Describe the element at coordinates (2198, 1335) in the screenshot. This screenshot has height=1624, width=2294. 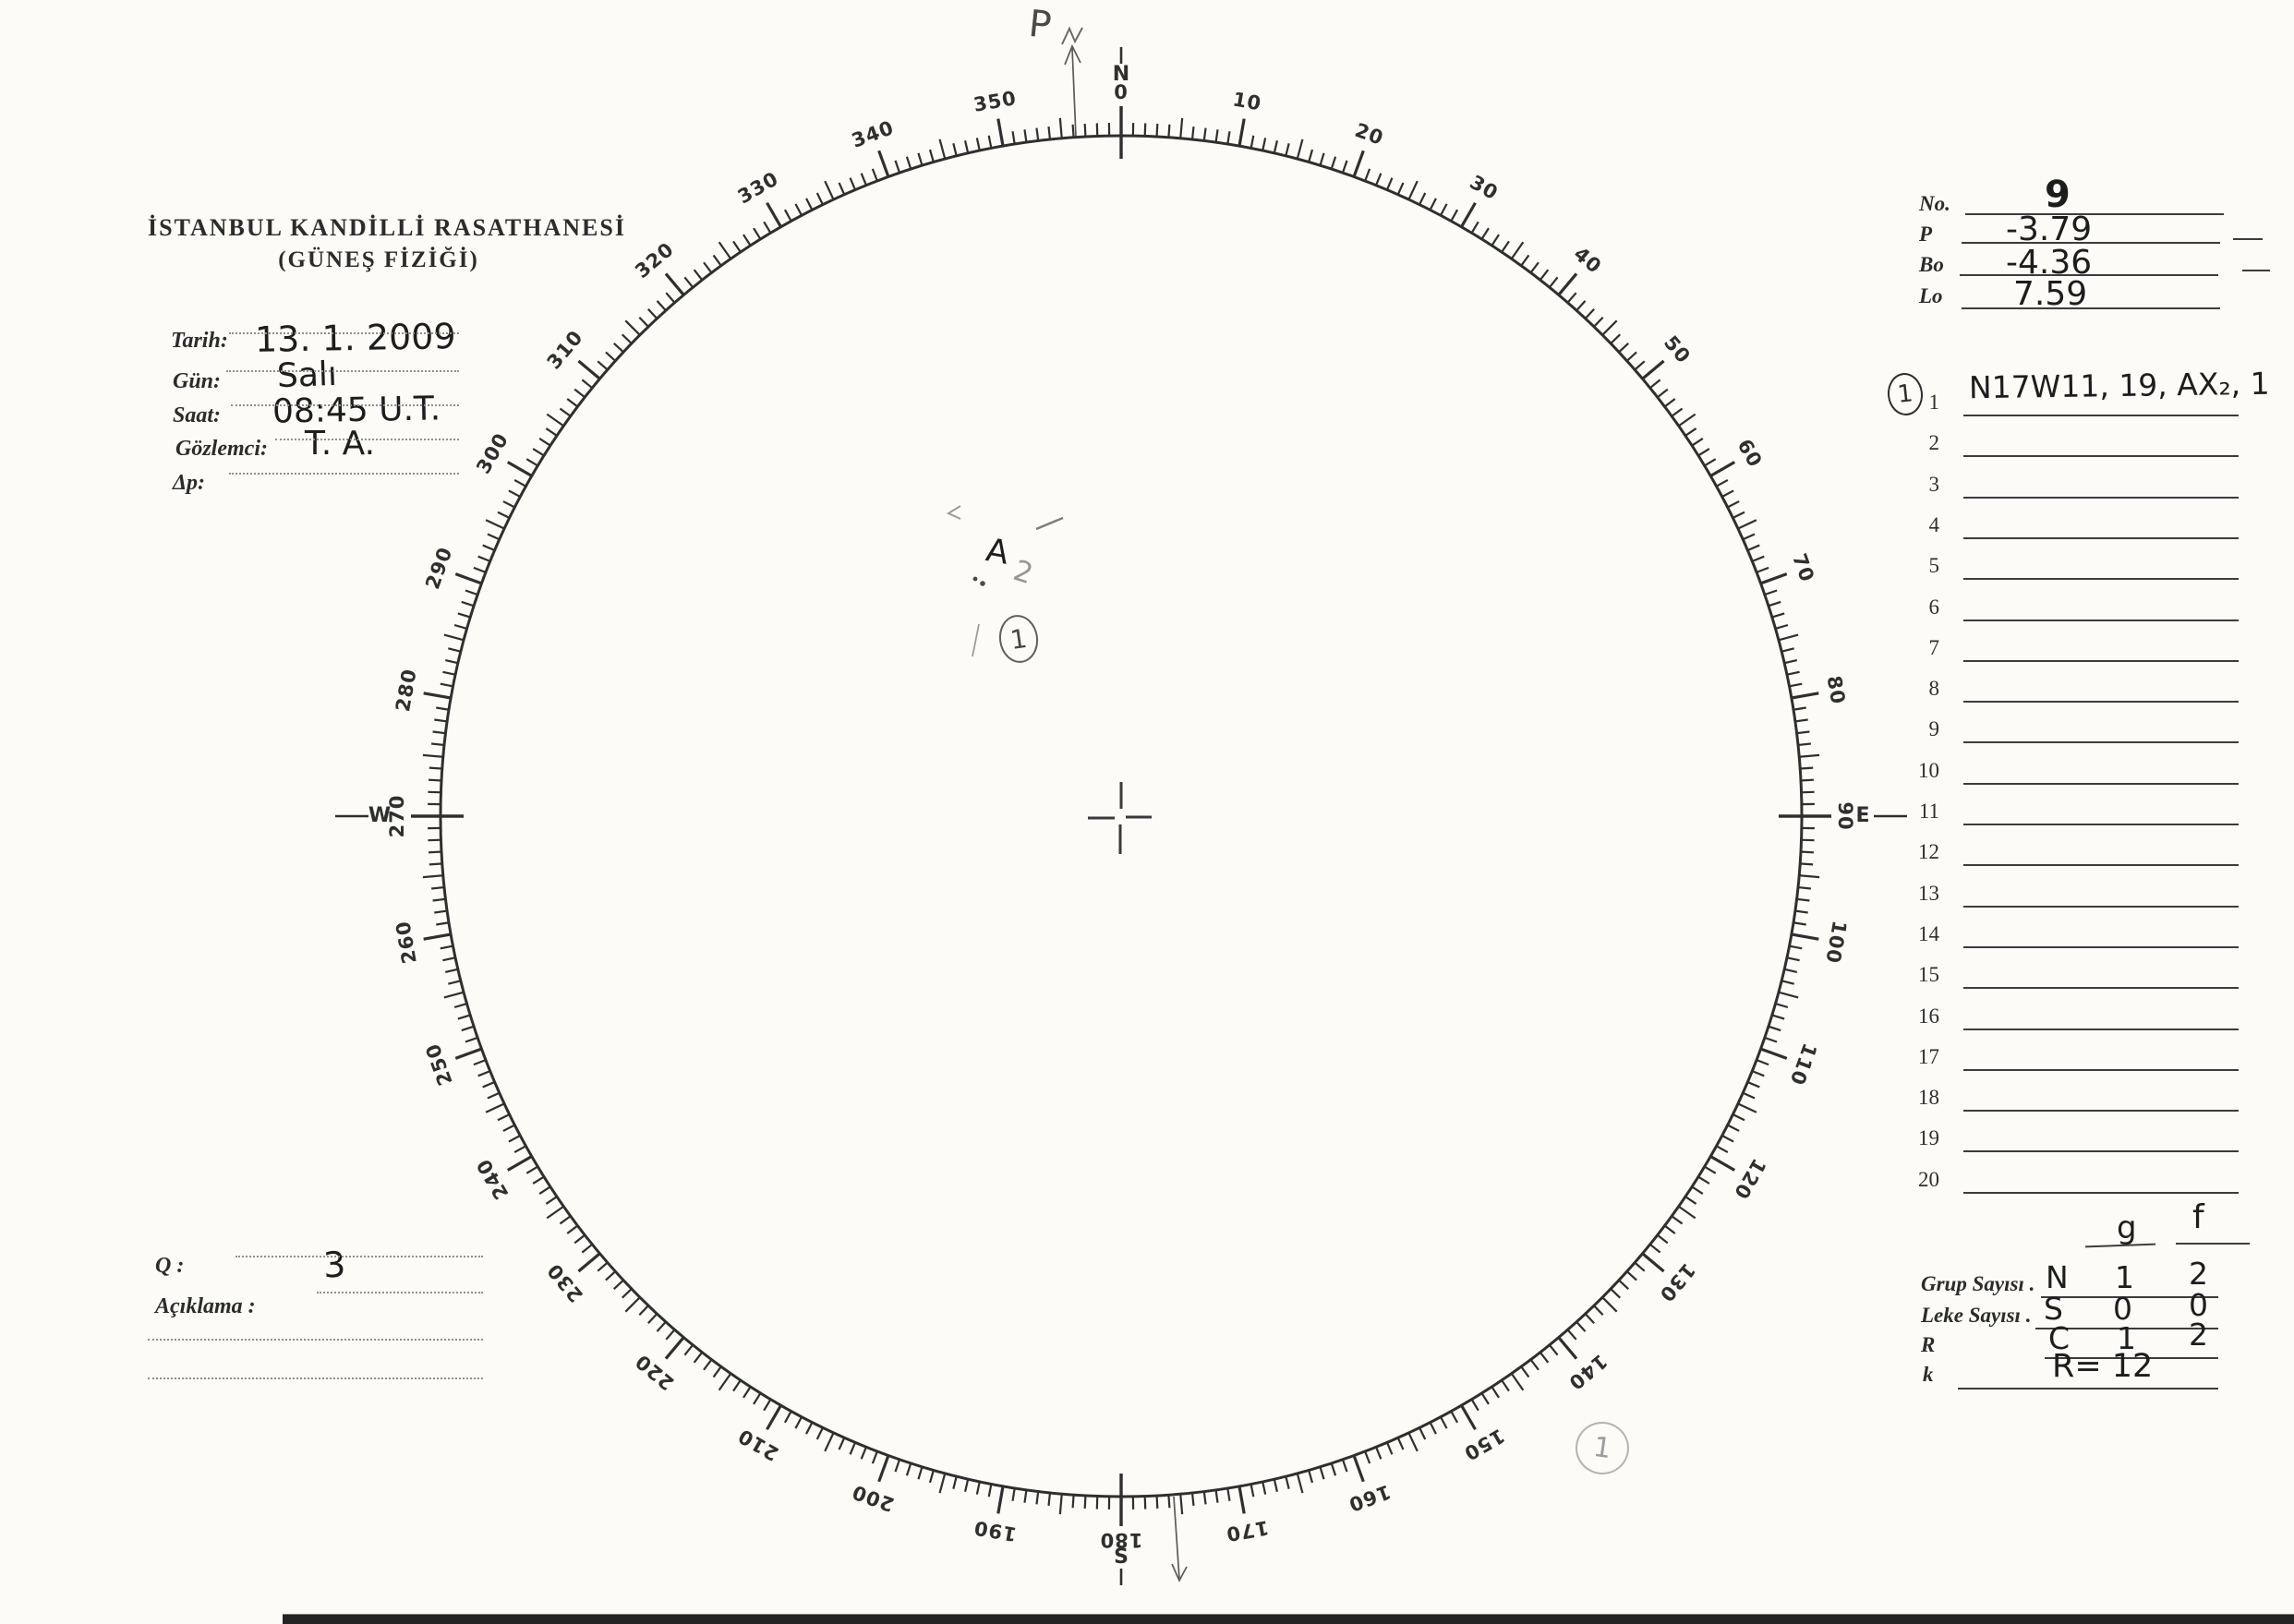
I see `r-row-f: 2` at that location.